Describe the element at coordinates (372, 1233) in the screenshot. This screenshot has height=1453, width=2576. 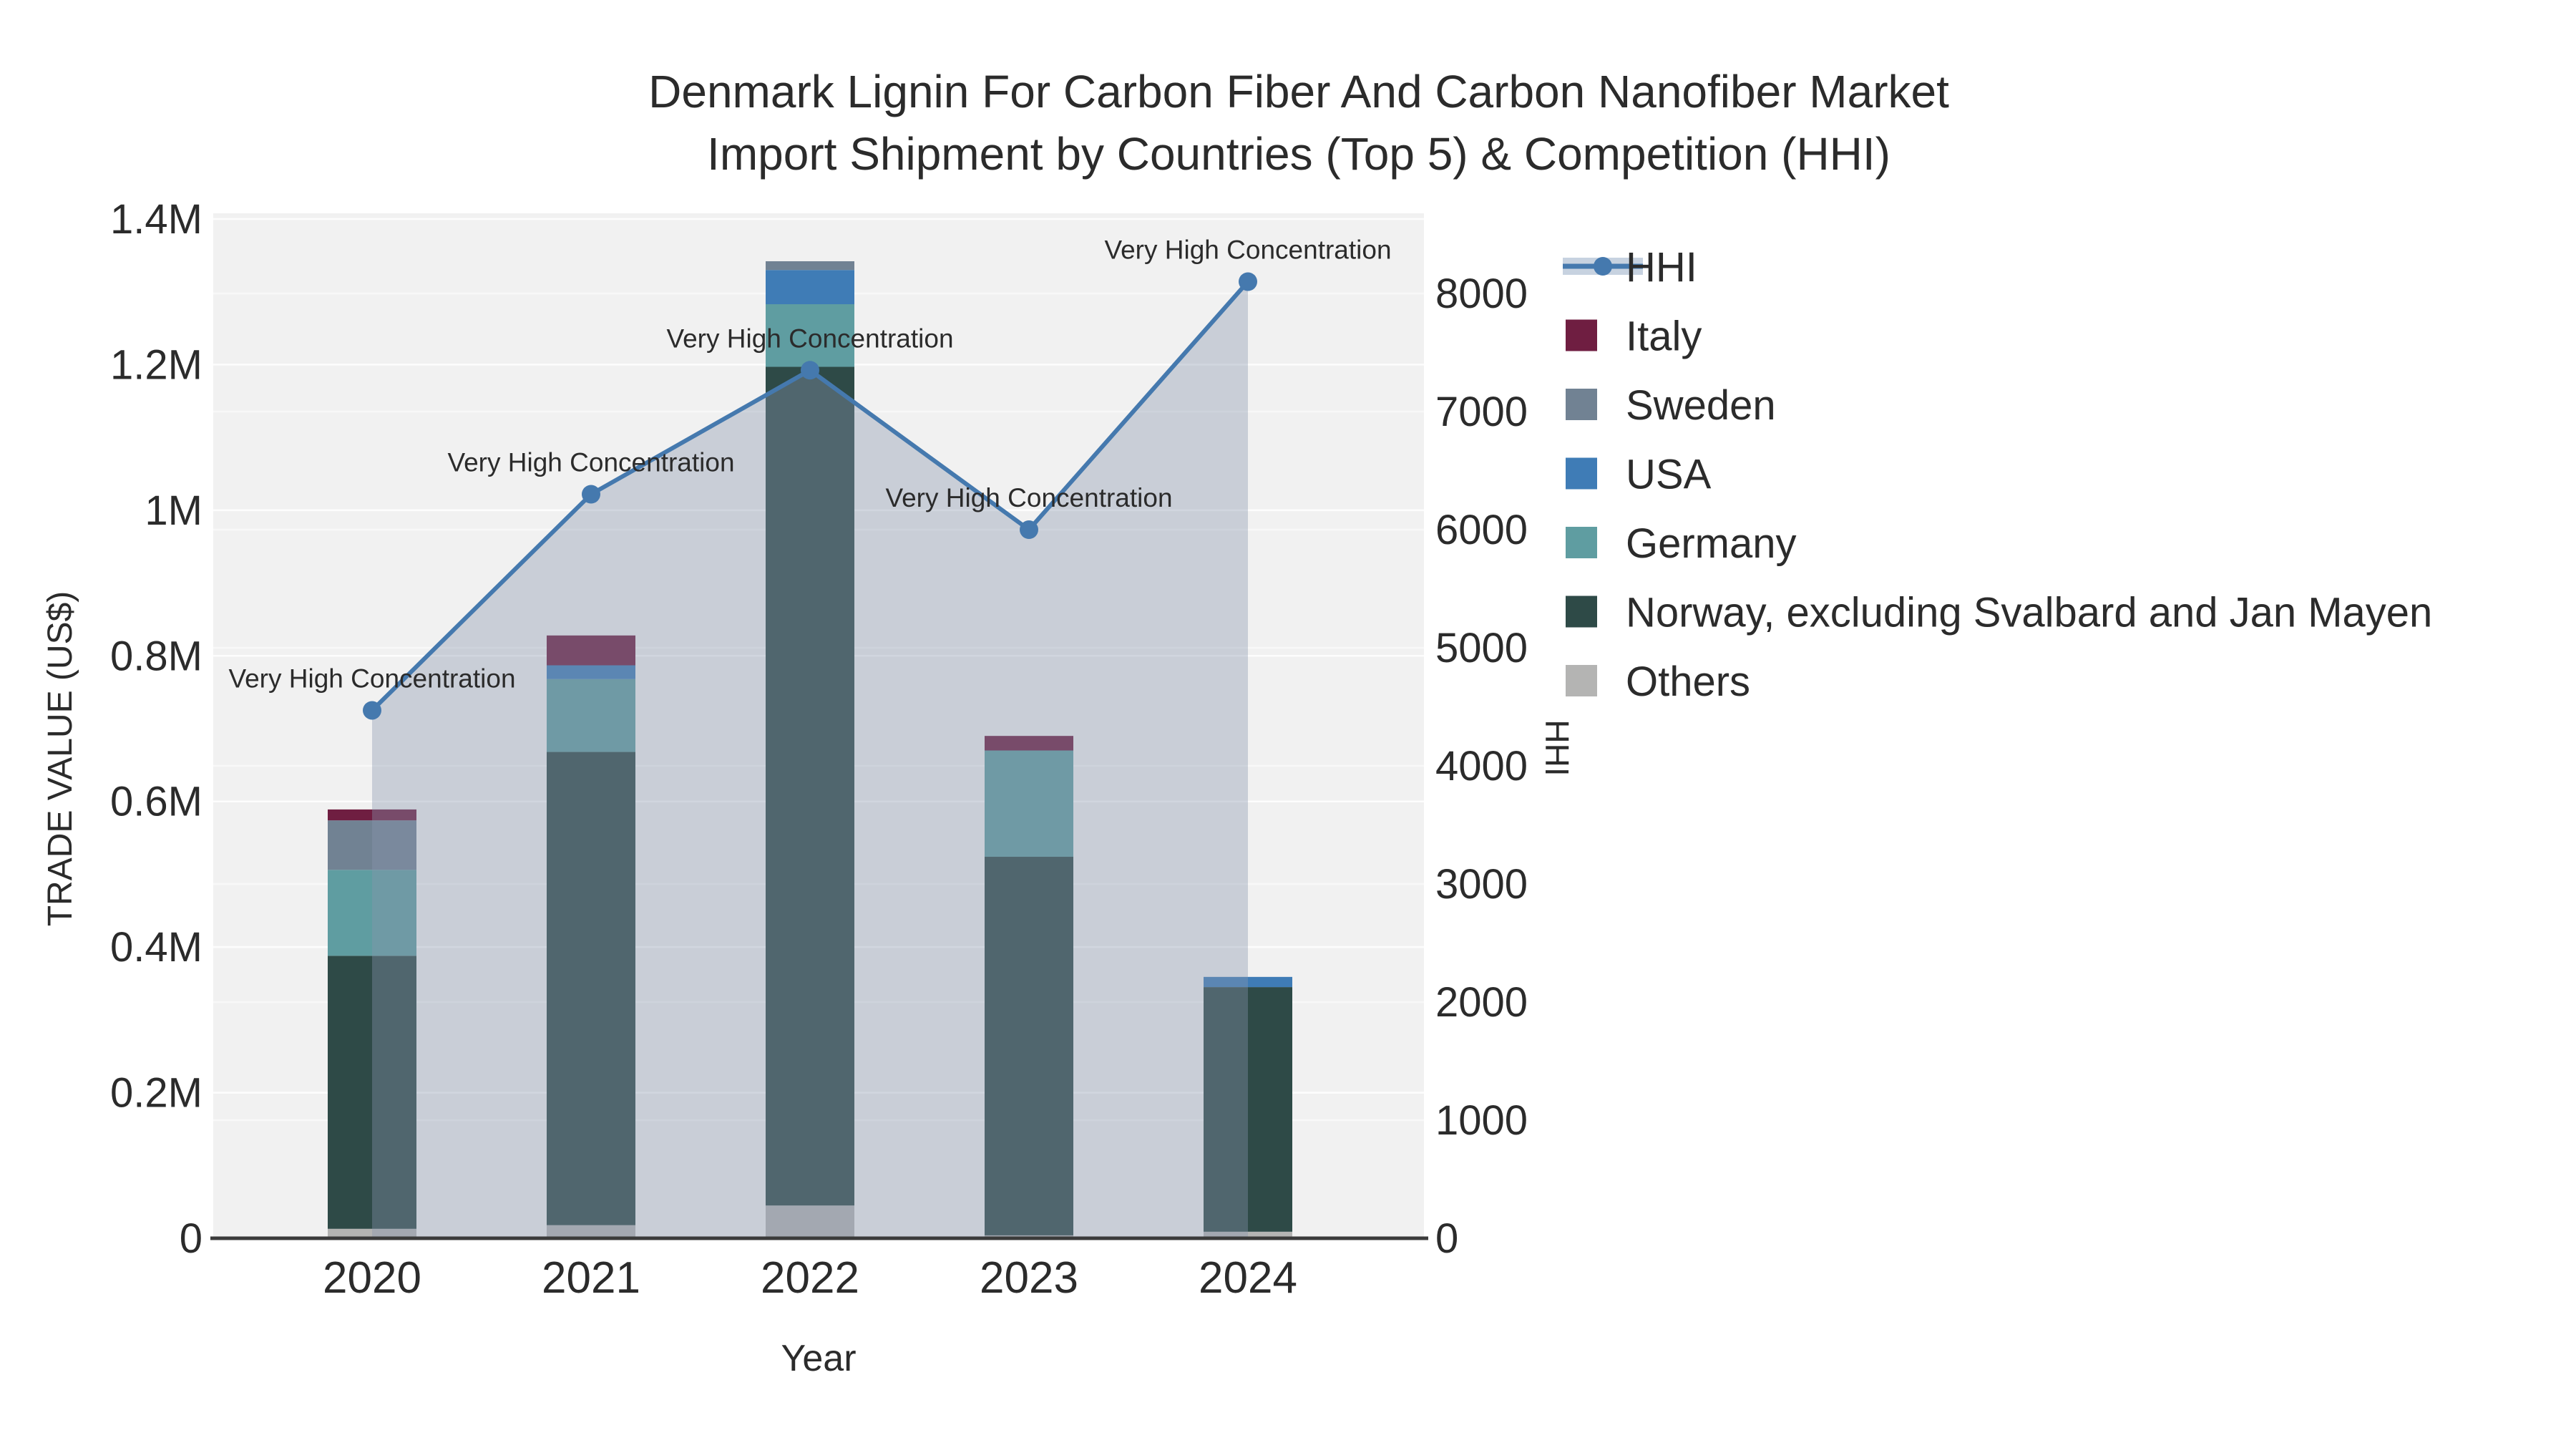
I see `bar-segment-others-2020` at that location.